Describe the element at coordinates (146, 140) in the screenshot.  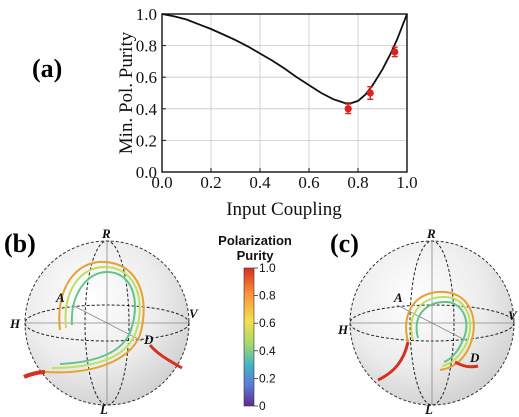
I see `y-tick-label: 0.2` at that location.